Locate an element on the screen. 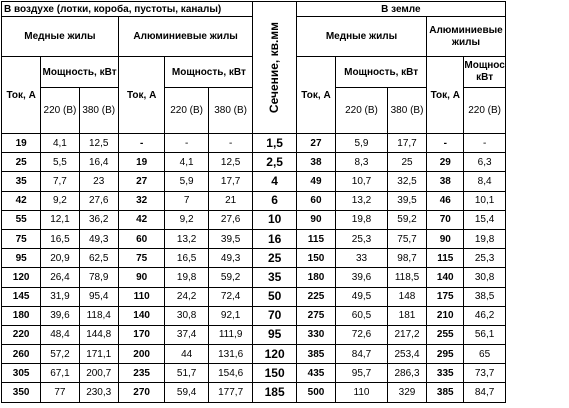  aluminum-air-380-header: 380 (В) is located at coordinates (230, 110).